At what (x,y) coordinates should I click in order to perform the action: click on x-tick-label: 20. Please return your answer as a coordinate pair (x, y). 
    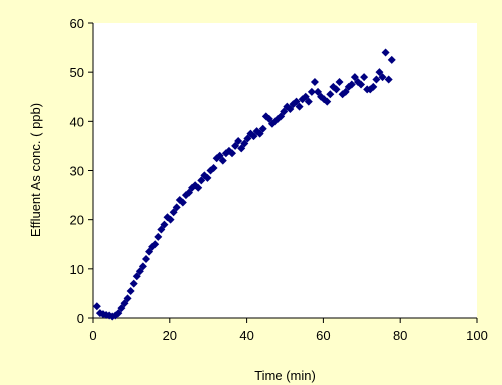
    Looking at the image, I should click on (170, 335).